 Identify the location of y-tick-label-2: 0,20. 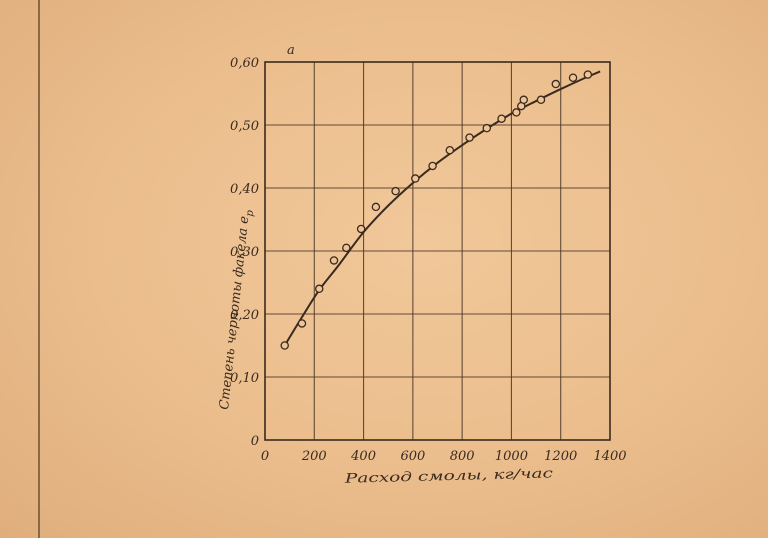
(244, 315).